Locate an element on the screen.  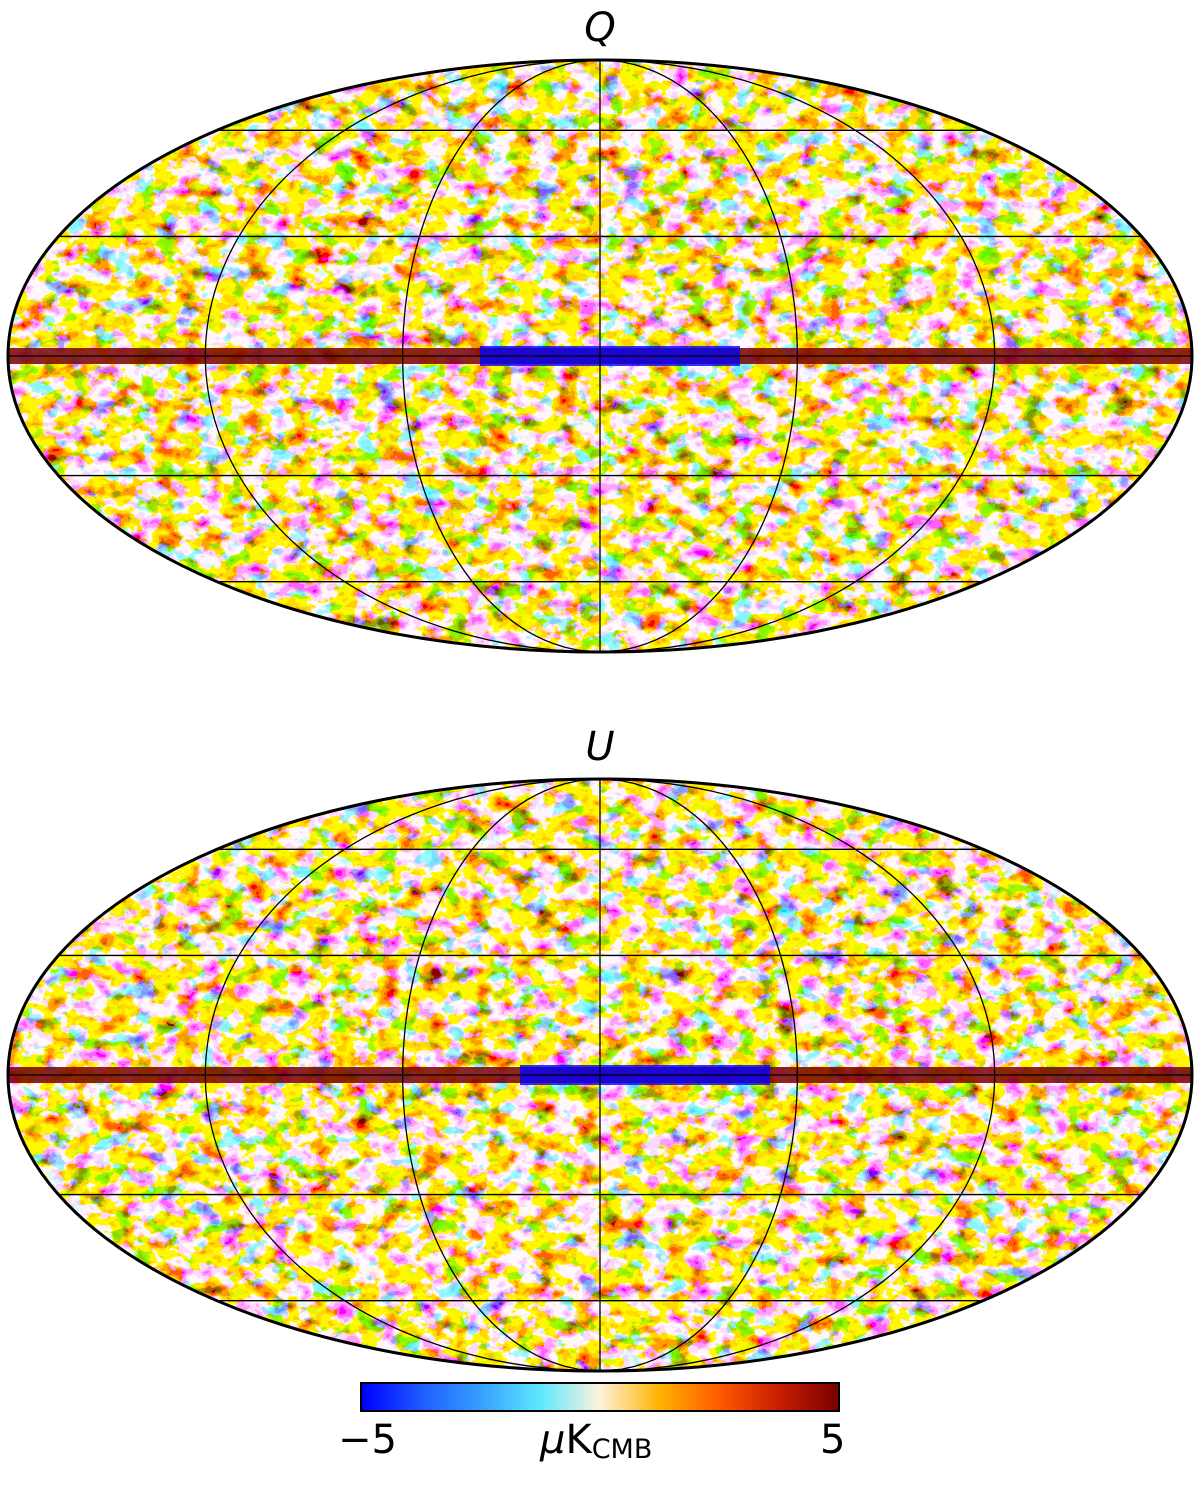
map-title-q: Q is located at coordinates (600, 28).